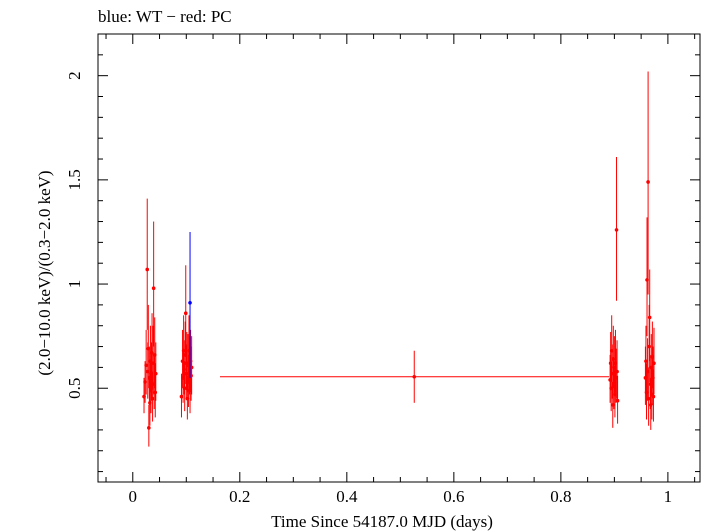 The height and width of the screenshot is (532, 705). What do you see at coordinates (668, 496) in the screenshot?
I see `x-tick-label: 1` at bounding box center [668, 496].